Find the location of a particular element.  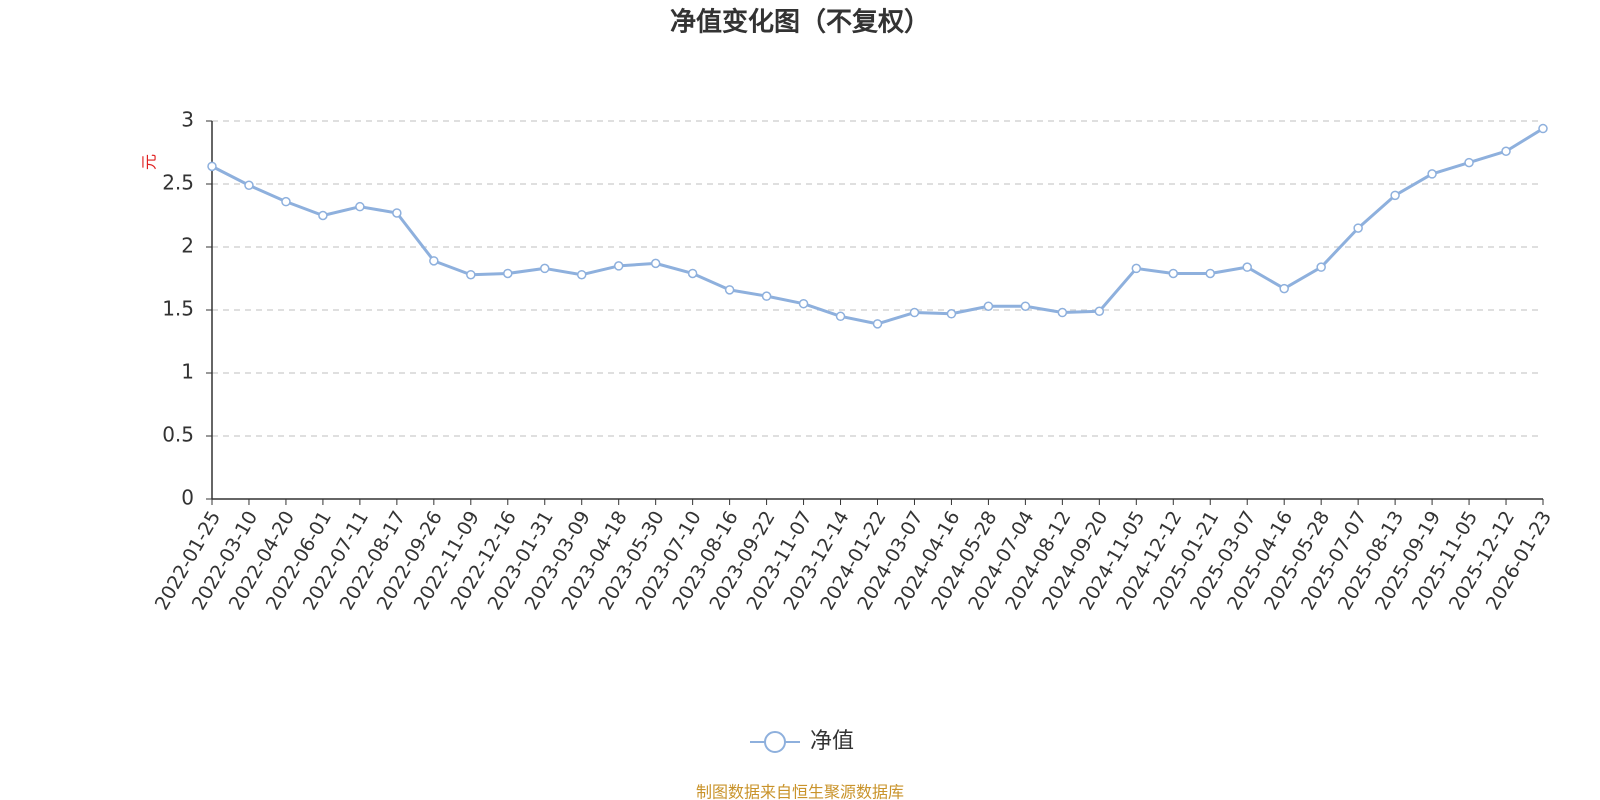

legend-label: 净值 is located at coordinates (832, 741).